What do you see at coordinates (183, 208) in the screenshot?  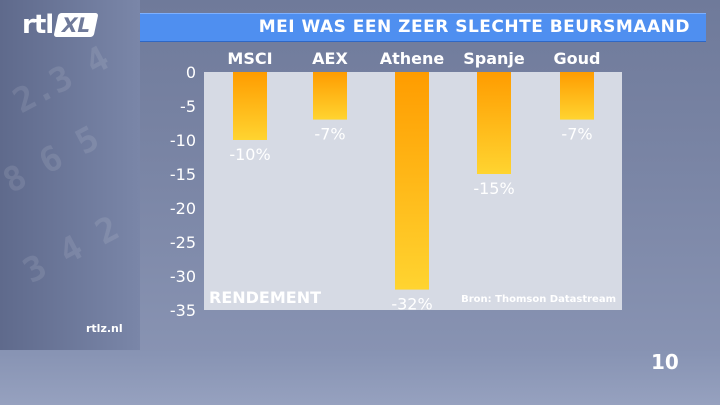 I see `y-tick-label: -20` at bounding box center [183, 208].